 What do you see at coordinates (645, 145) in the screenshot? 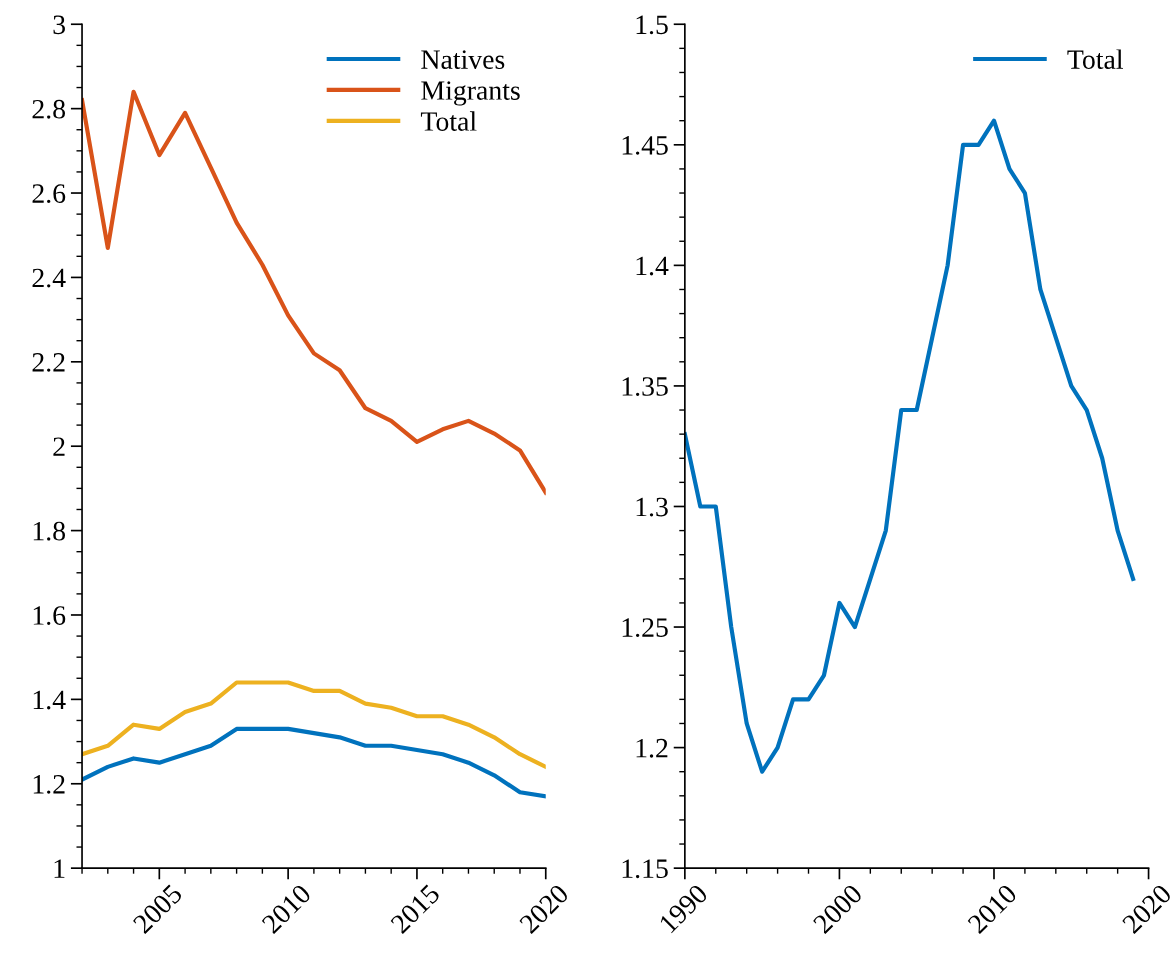
I see `y-tick-label: 1.45` at bounding box center [645, 145].